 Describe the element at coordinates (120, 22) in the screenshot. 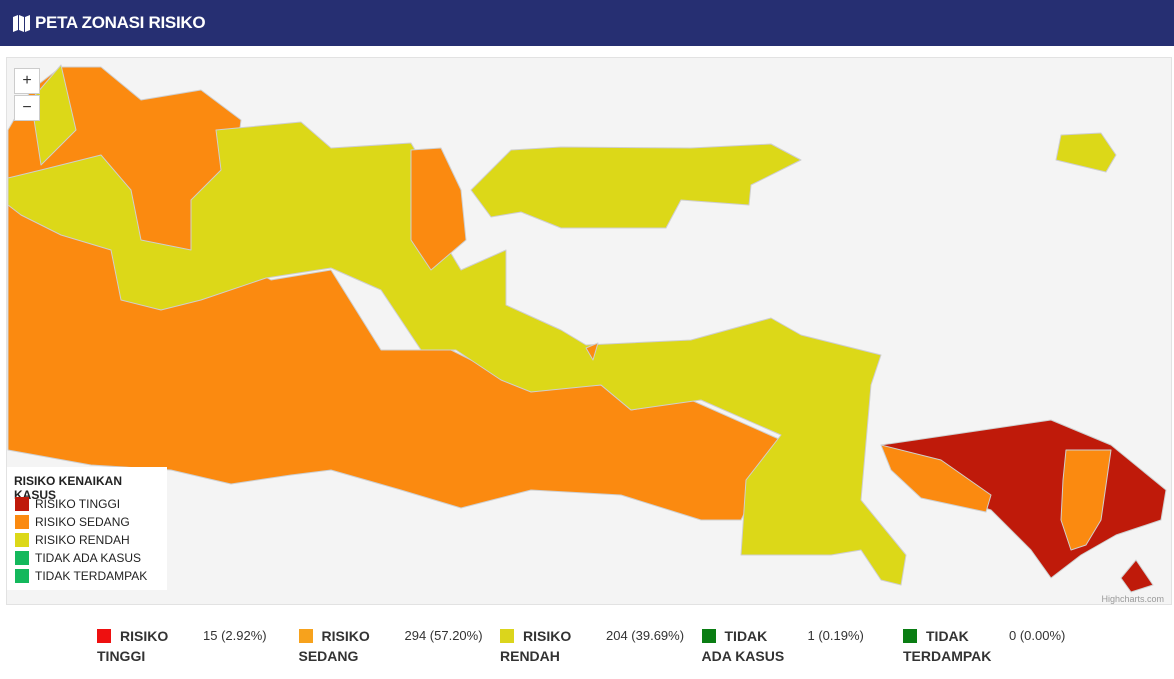

I see `header-title: PETA ZONASI RISIKO` at that location.